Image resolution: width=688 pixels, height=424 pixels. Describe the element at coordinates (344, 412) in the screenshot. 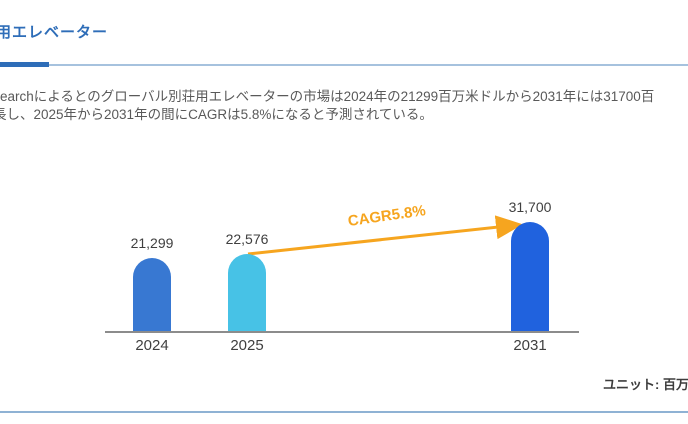

I see `bottom-divider` at that location.